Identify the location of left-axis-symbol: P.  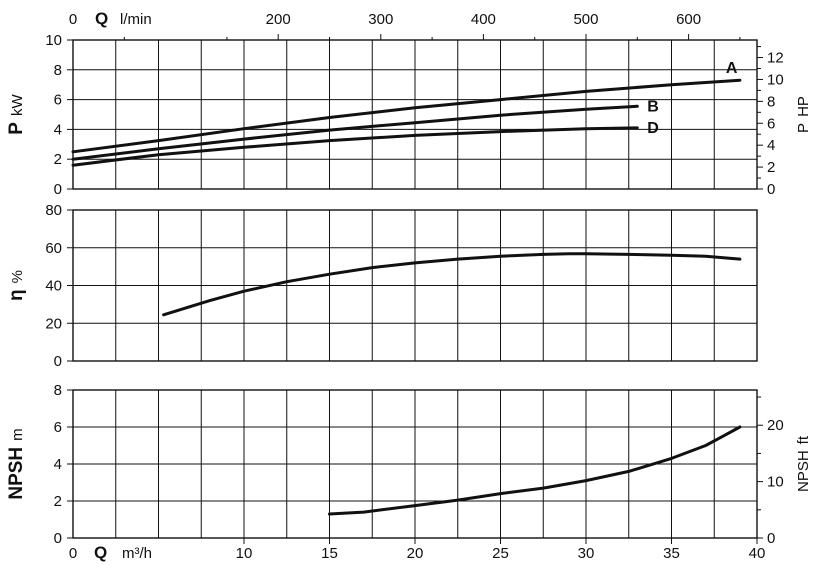
(16, 128).